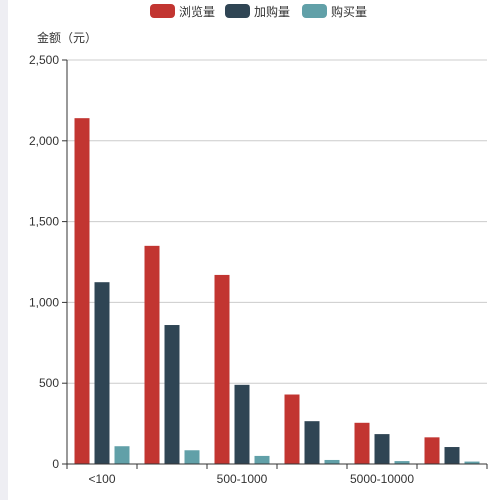 The height and width of the screenshot is (500, 500). I want to click on y-axis-title: 金额（元）, so click(67, 37).